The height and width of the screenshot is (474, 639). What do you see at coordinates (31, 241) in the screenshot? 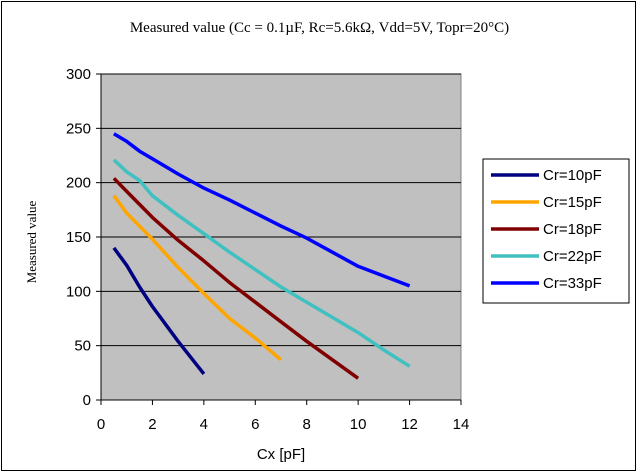
I see `y-axis-label: Measured value` at bounding box center [31, 241].